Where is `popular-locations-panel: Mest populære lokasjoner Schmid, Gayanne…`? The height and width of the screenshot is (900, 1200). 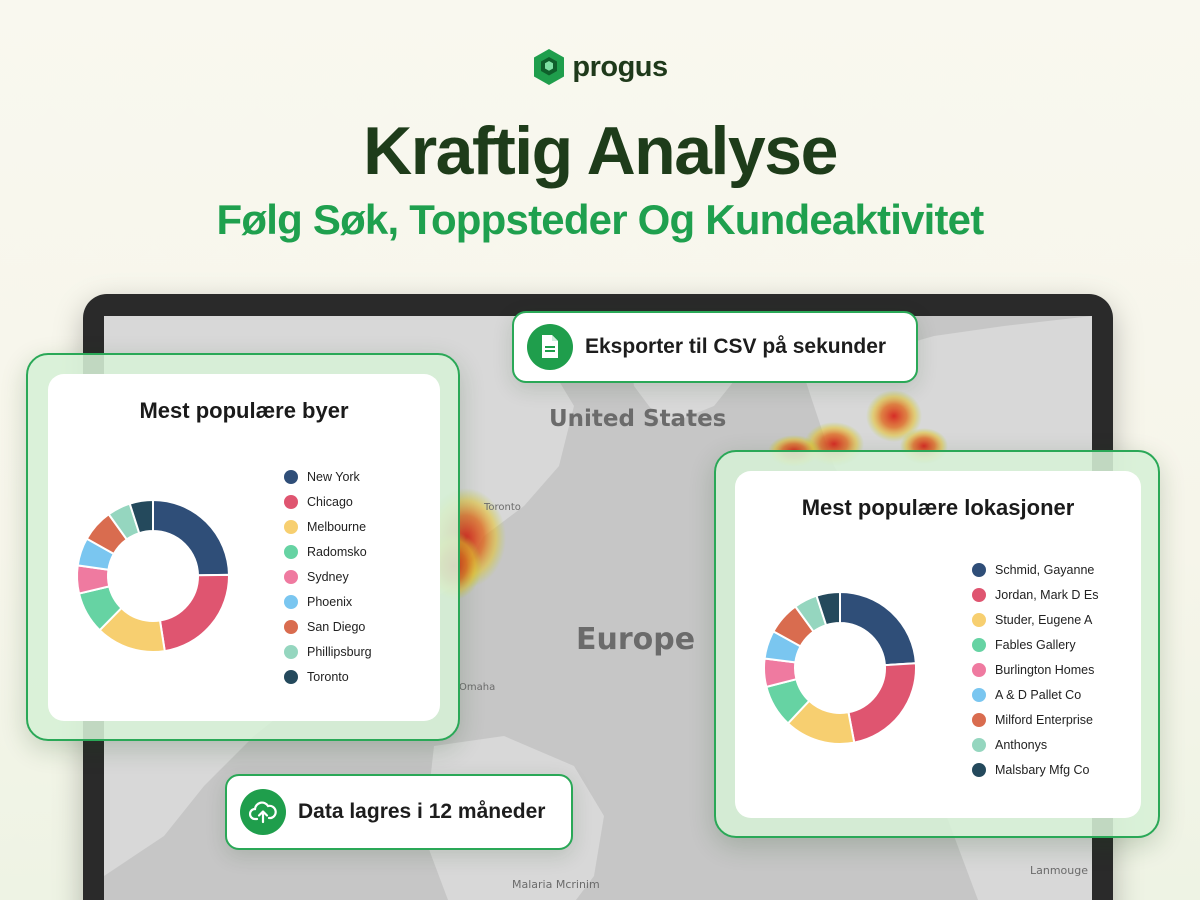
popular-locations-panel: Mest populære lokasjoner Schmid, Gayanne… is located at coordinates (938, 644).